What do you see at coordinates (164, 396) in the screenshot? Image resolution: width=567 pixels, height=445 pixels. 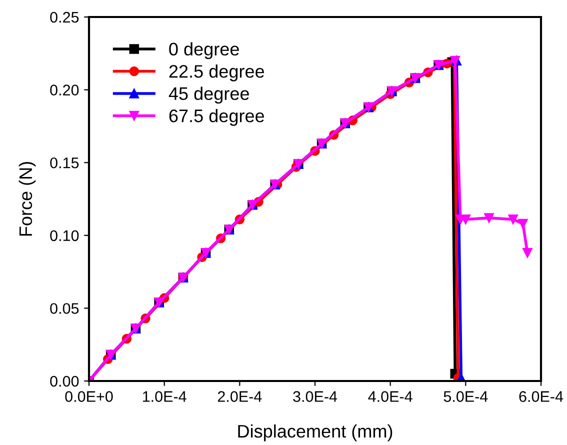 I see `x-tick-label: 1.0E-4` at bounding box center [164, 396].